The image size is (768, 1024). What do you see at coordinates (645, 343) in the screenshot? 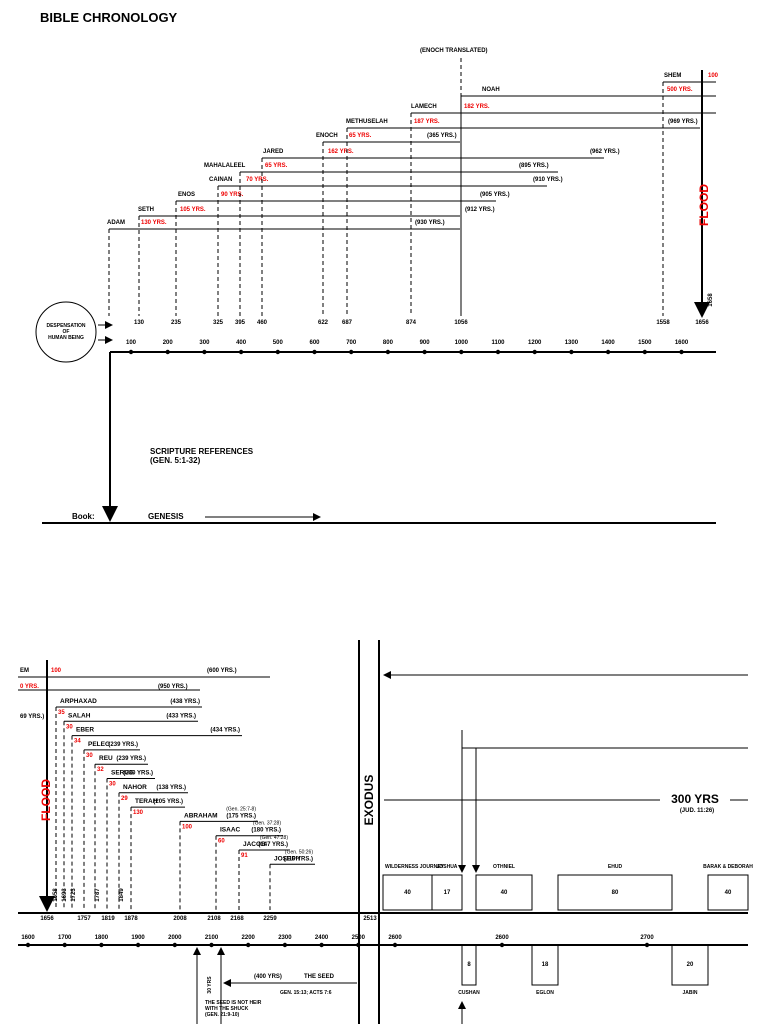
I see `axis-label: 1500` at bounding box center [645, 343].